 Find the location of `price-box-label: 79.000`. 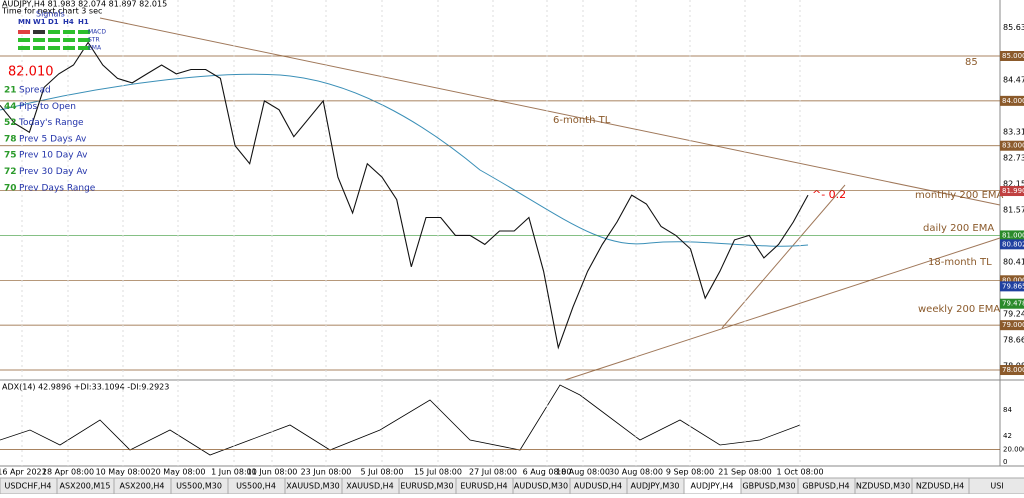

price-box-label: 79.000 is located at coordinates (1013, 325).